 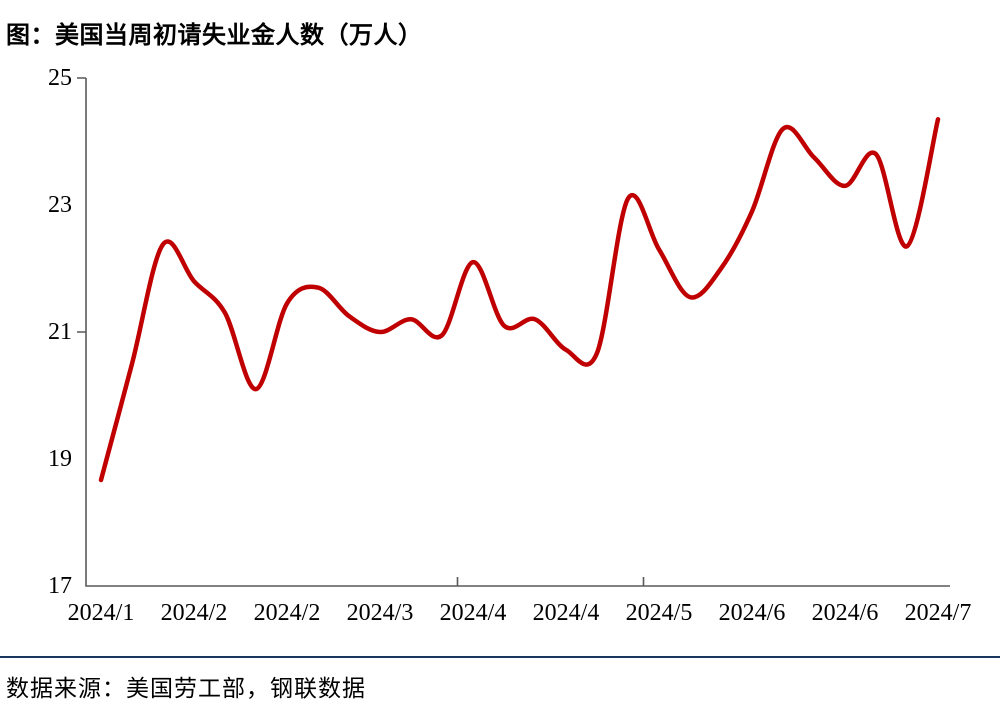 What do you see at coordinates (500, 657) in the screenshot?
I see `source-divider` at bounding box center [500, 657].